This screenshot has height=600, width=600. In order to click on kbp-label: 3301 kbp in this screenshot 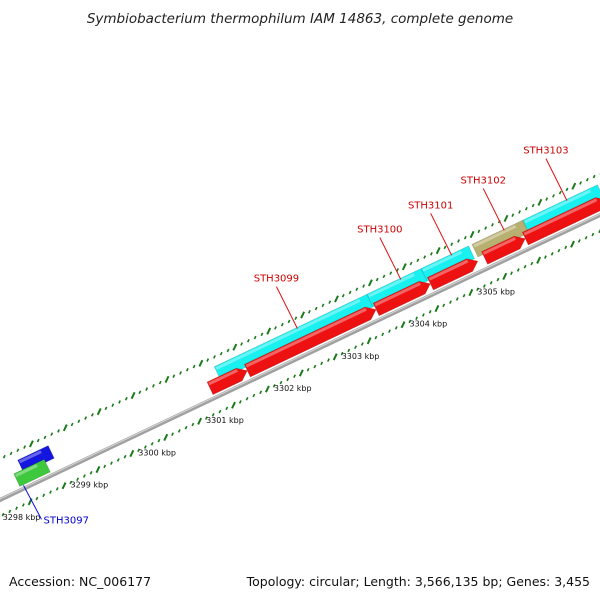, I will do `click(225, 420)`.